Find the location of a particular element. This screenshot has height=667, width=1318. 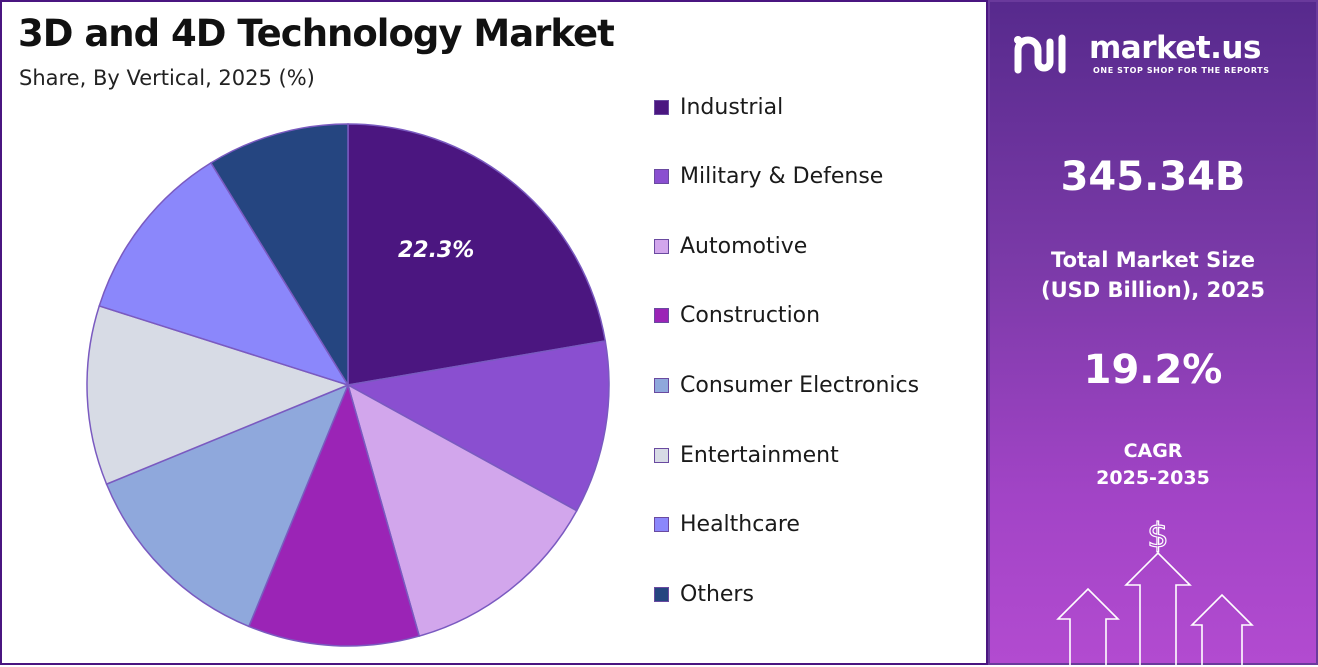

pie-slice-construction is located at coordinates (334, 514).